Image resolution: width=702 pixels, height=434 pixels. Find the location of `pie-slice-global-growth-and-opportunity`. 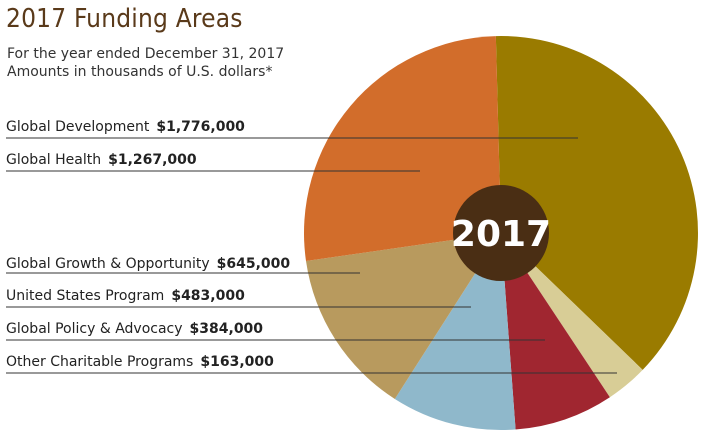

pie-slice-global-growth-and-opportunity is located at coordinates (403, 316).